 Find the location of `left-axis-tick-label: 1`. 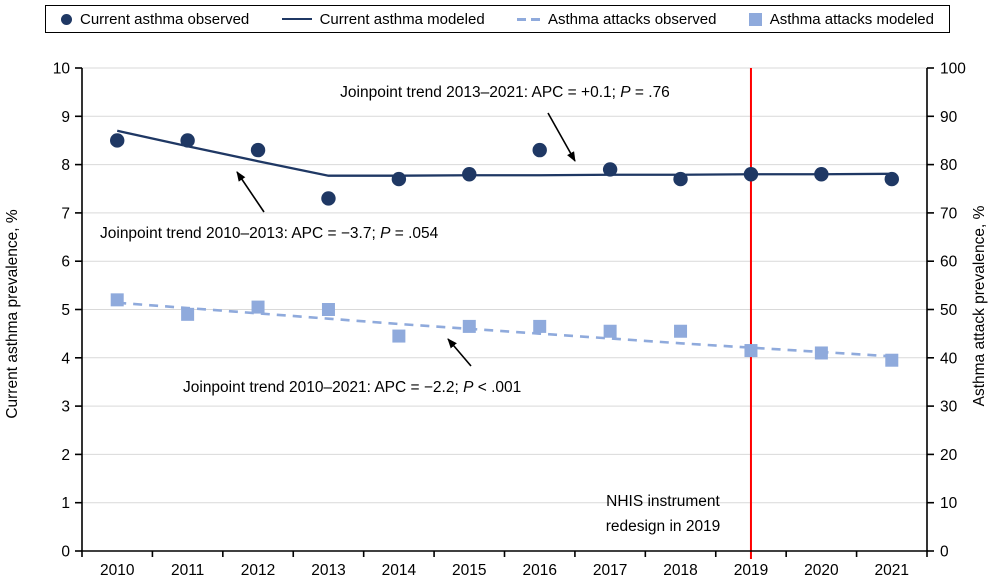

left-axis-tick-label: 1 is located at coordinates (65, 503).